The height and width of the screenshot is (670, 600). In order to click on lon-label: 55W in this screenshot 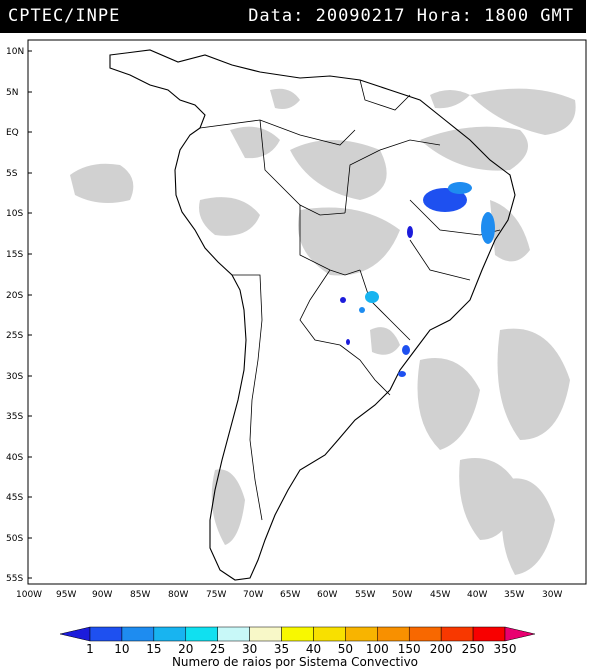, I will do `click(365, 595)`.